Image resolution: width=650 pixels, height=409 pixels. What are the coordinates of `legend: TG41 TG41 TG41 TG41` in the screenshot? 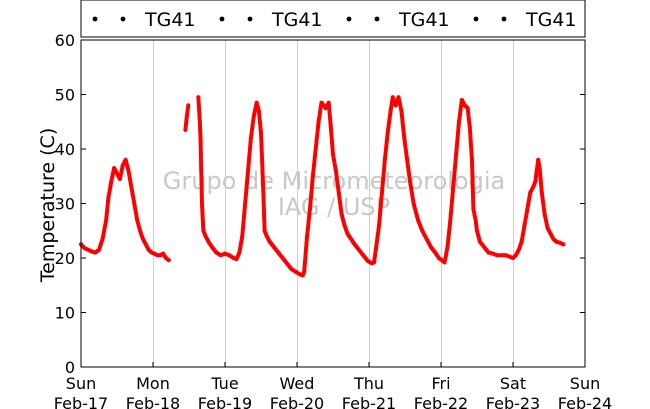 It's located at (333, 19).